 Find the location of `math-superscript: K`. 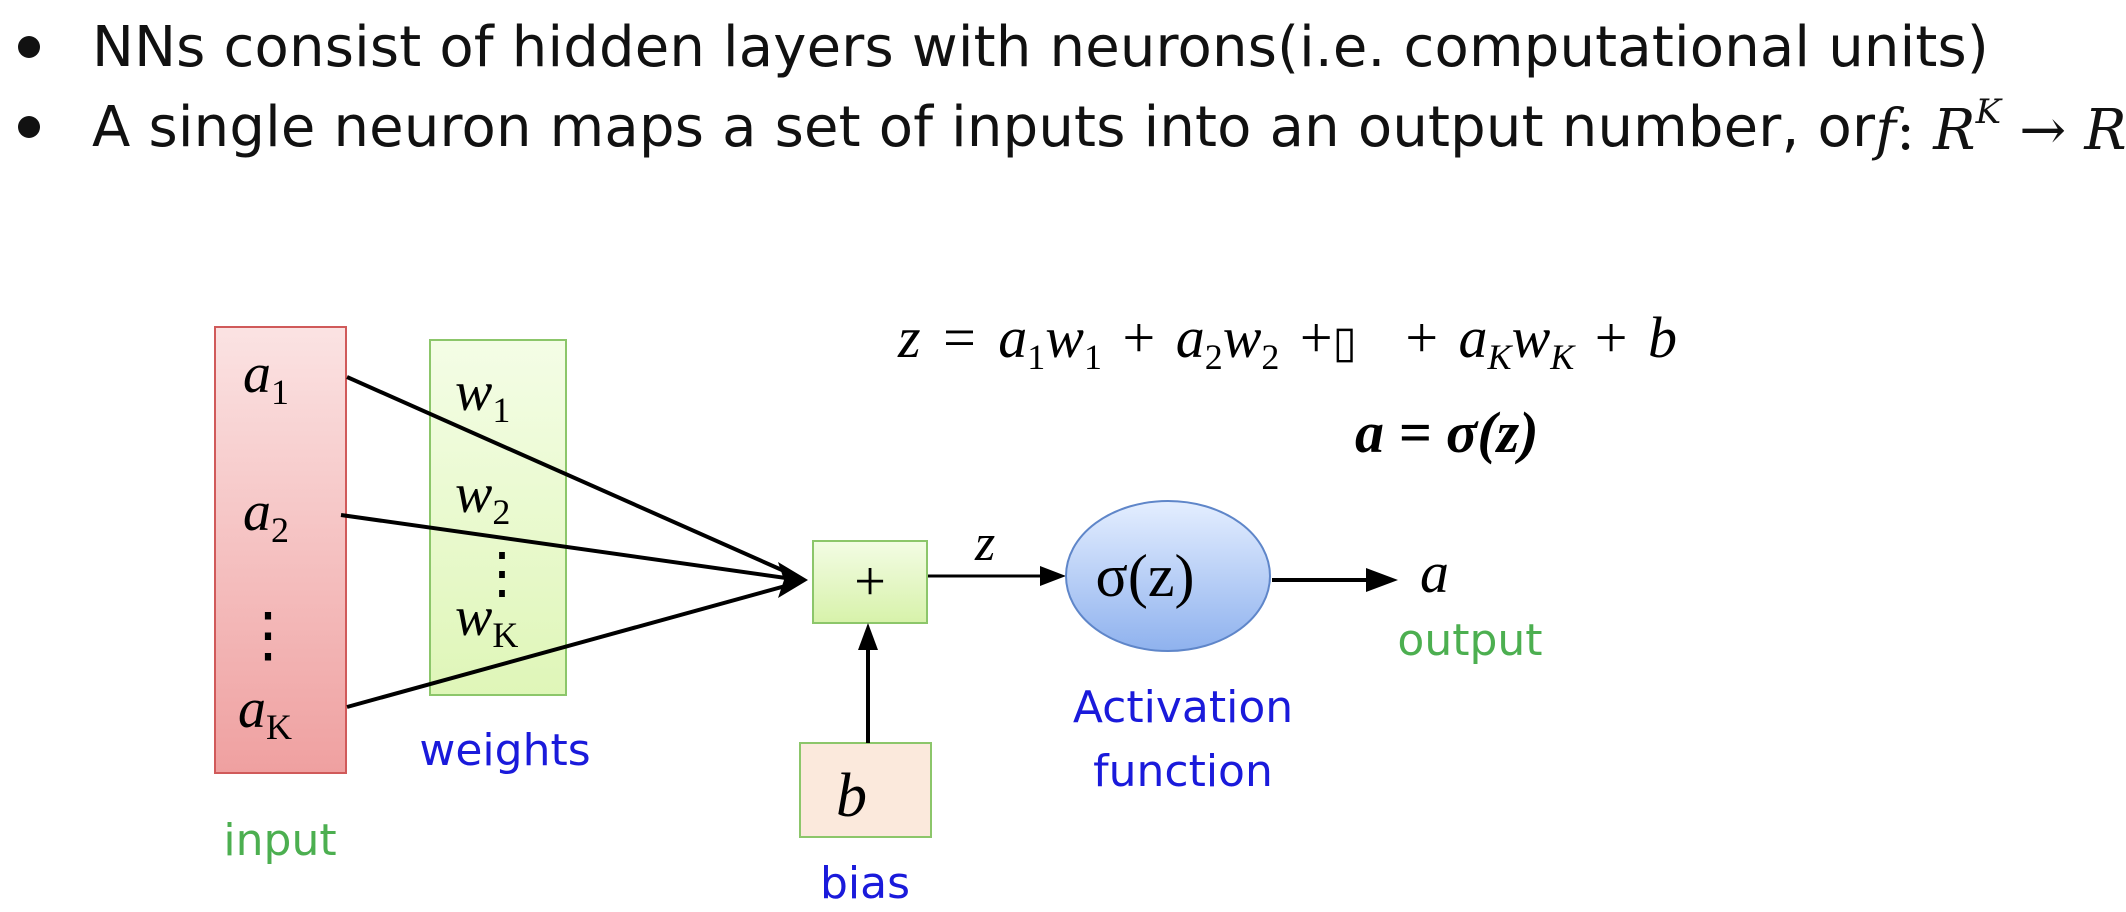

math-superscript: K is located at coordinates (1988, 111).